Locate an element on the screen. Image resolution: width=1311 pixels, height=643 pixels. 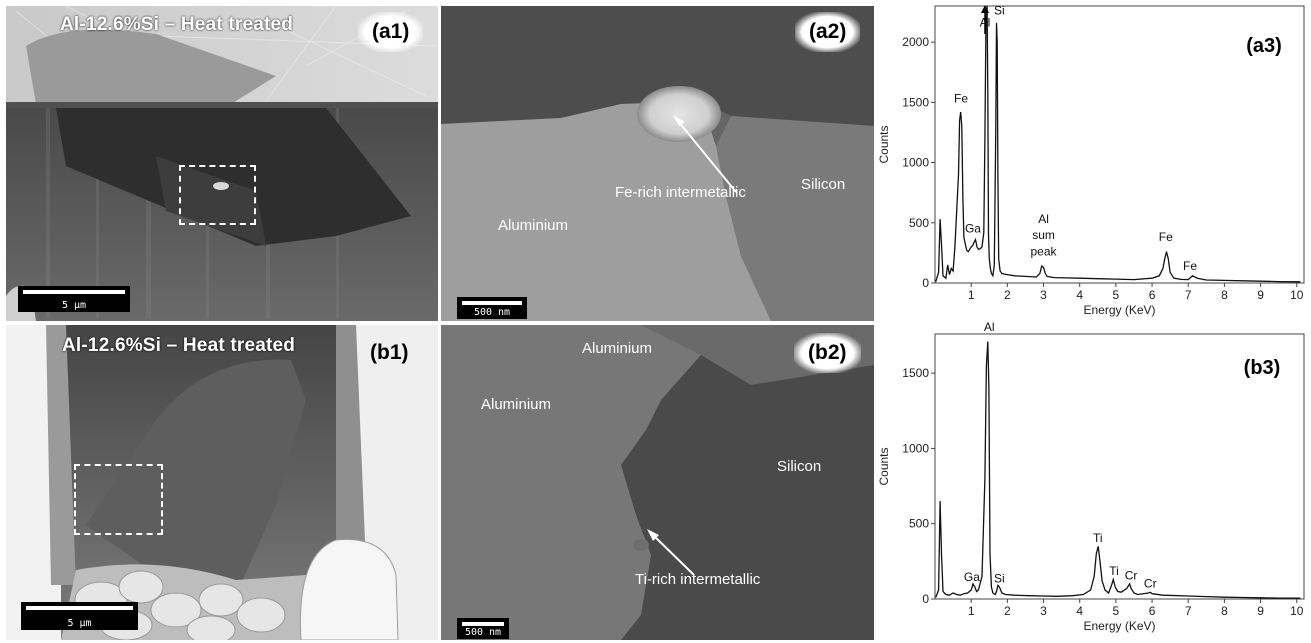
annotation-ti-rich-intermetallic: Ti-rich intermetallic is located at coordinates (698, 579).